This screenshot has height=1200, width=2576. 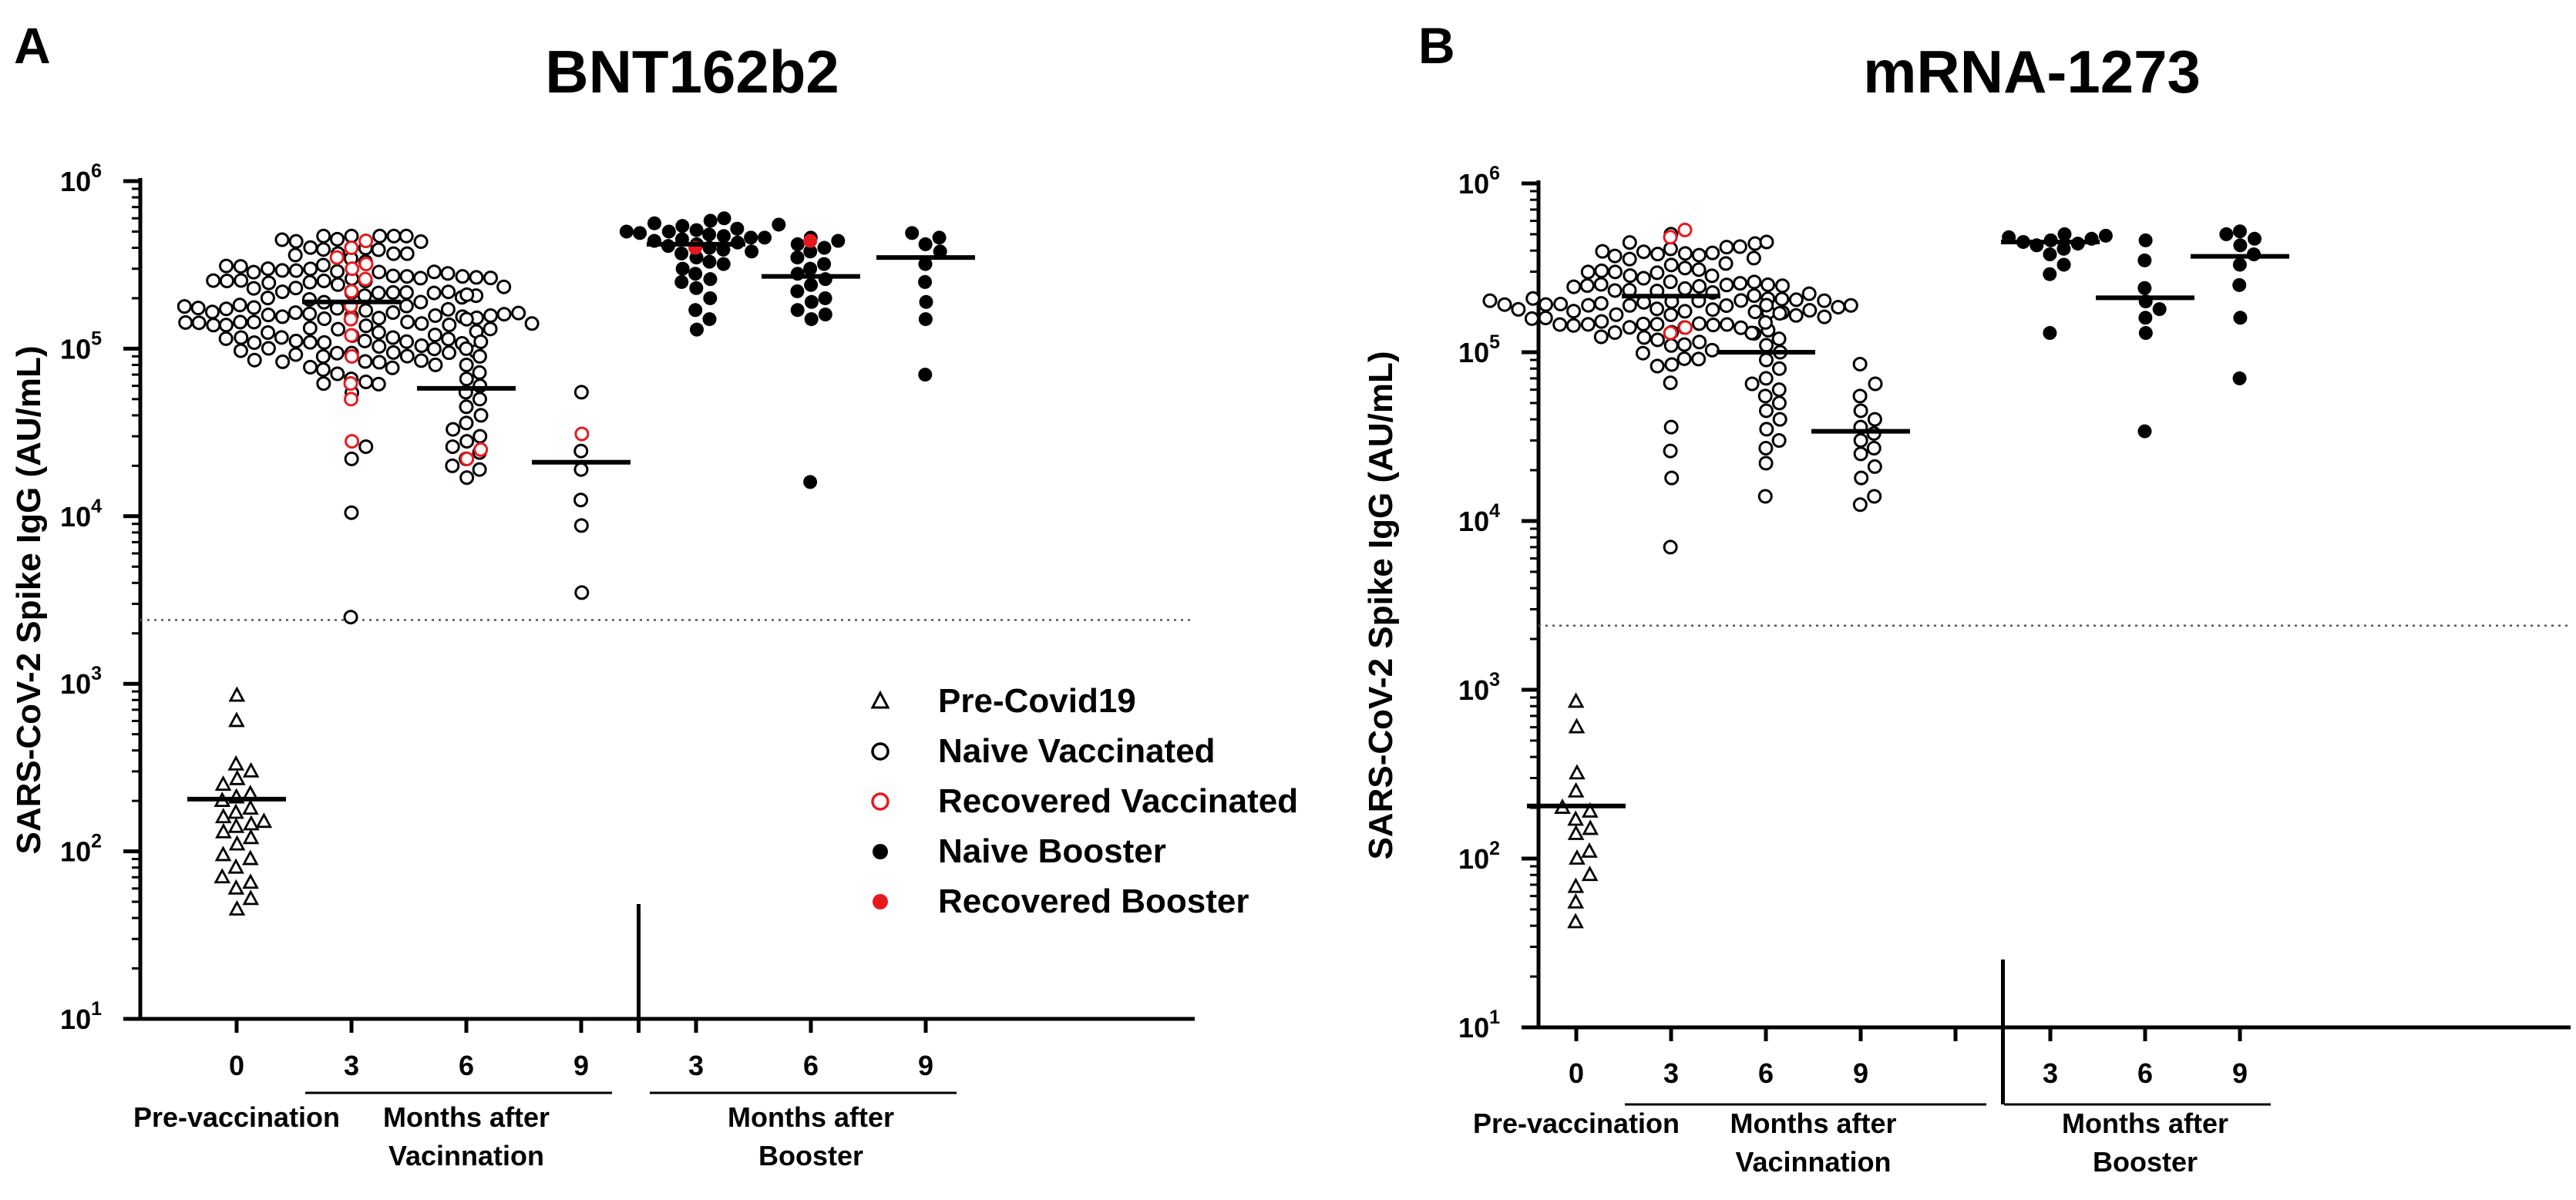 What do you see at coordinates (466, 1155) in the screenshot?
I see `group-label: Vacinnation` at bounding box center [466, 1155].